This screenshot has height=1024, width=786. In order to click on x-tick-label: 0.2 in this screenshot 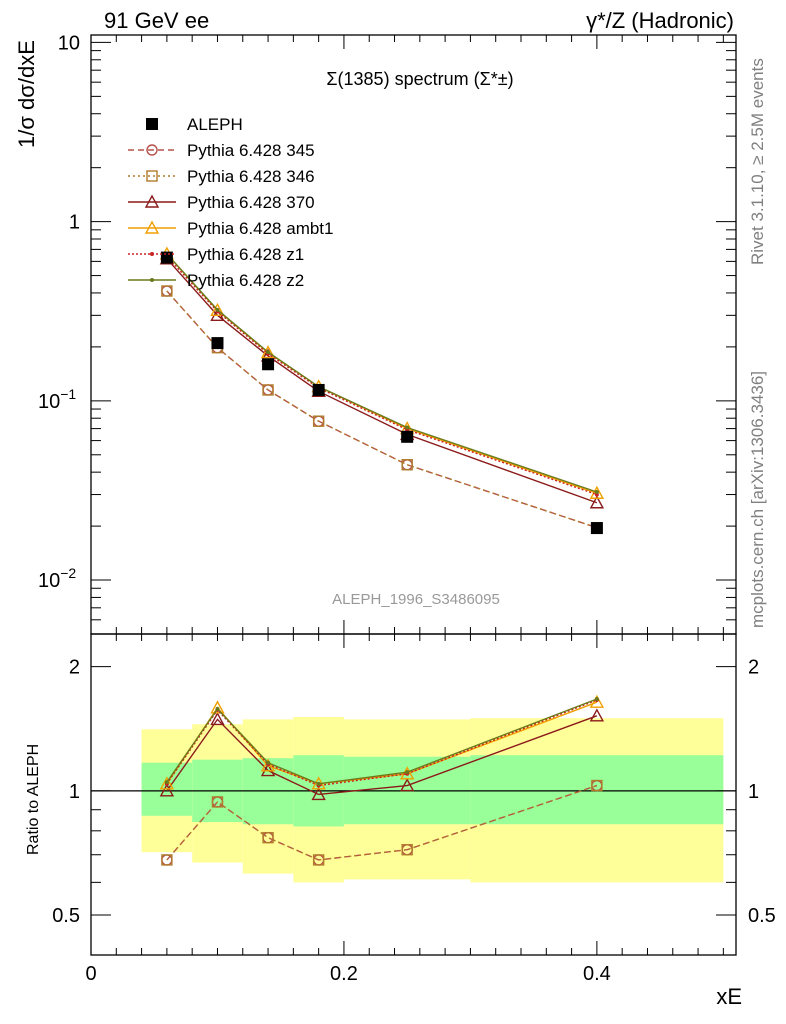, I will do `click(344, 974)`.